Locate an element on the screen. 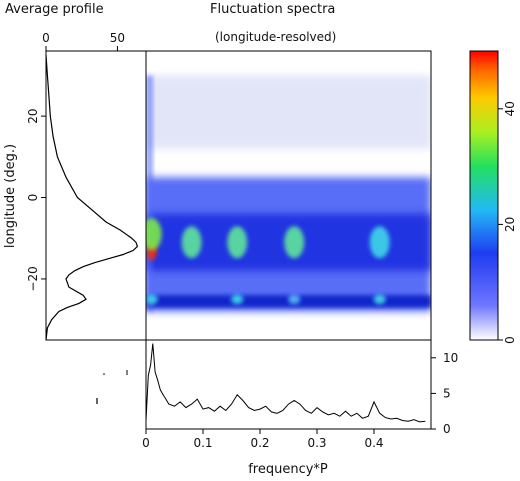 This screenshot has height=481, width=520. profile-x-tick-label: 50 is located at coordinates (117, 38).